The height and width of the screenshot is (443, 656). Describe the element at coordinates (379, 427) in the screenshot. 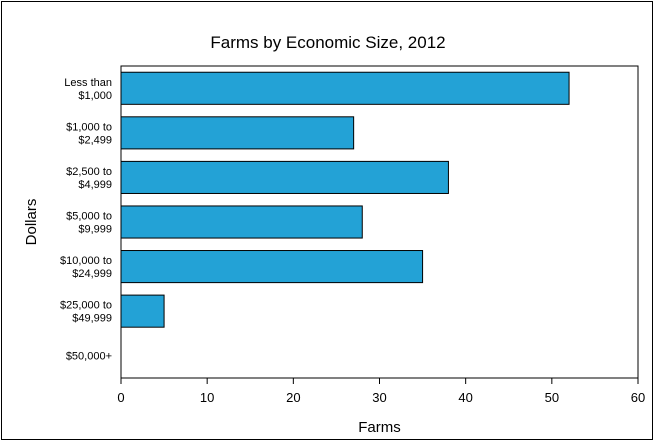

I see `x-axis-label: Farms` at that location.